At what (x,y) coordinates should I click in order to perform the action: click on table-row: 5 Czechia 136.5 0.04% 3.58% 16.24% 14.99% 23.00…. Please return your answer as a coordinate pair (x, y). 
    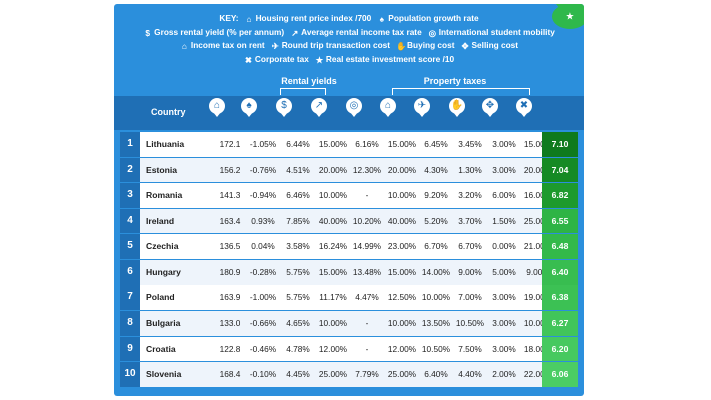
    Looking at the image, I should click on (349, 246).